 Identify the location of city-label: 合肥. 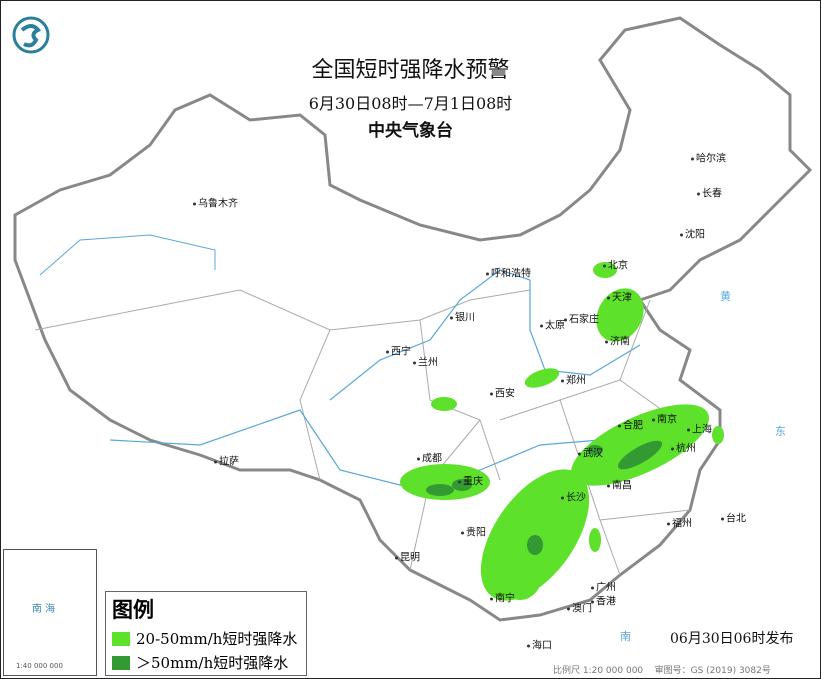
(630, 424).